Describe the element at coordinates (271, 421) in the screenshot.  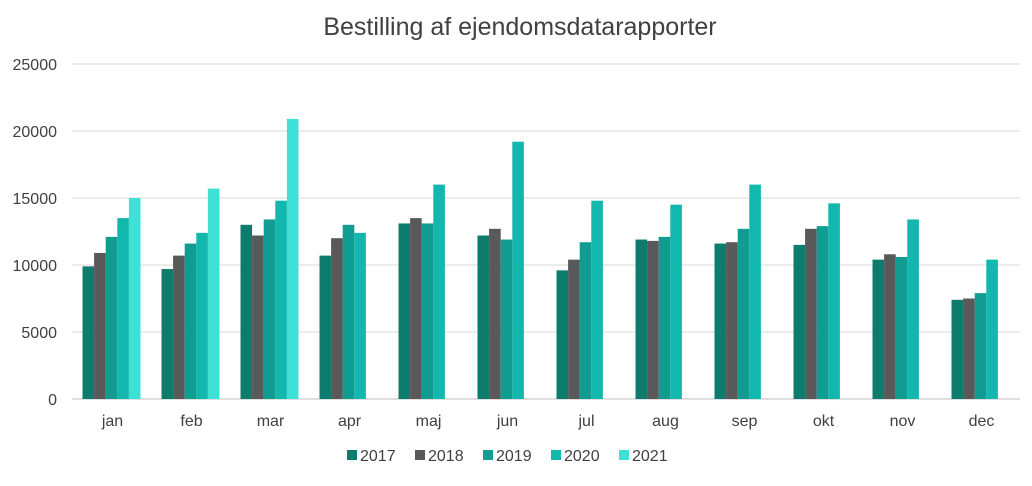
I see `x-tick-label: mar` at that location.